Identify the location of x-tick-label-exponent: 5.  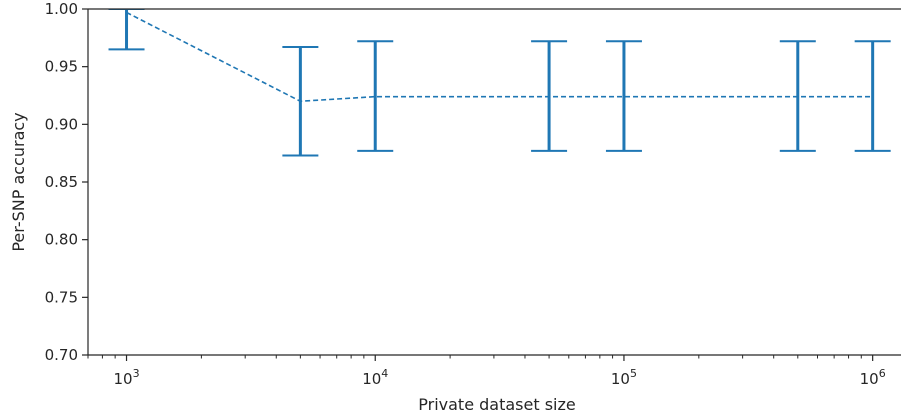
(633, 373).